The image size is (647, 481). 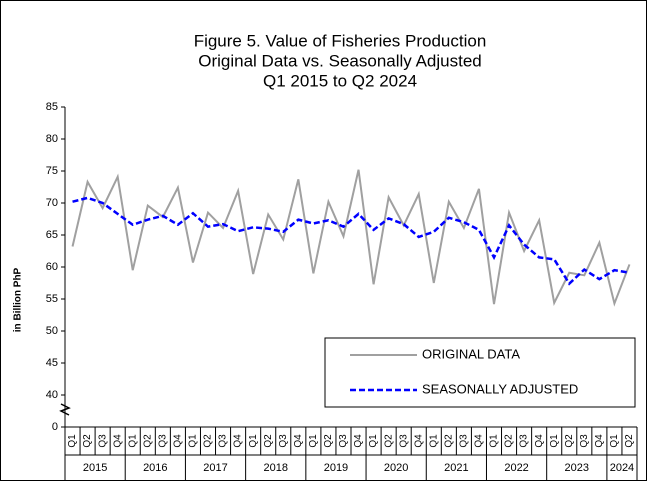 I want to click on x-group-label: 2021, so click(x=456, y=468).